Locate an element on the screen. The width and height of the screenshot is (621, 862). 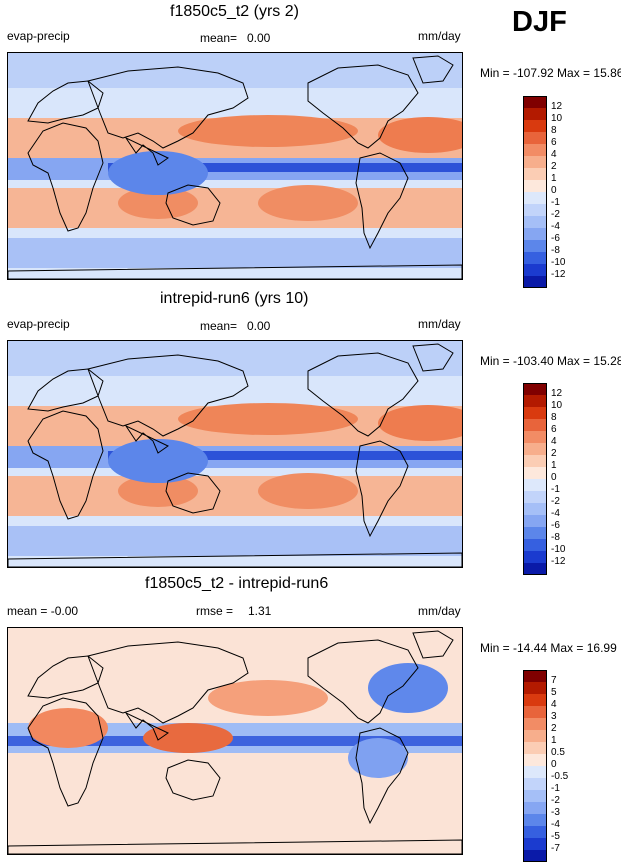
panel-3-rmse-value: 1.31 is located at coordinates (260, 611).